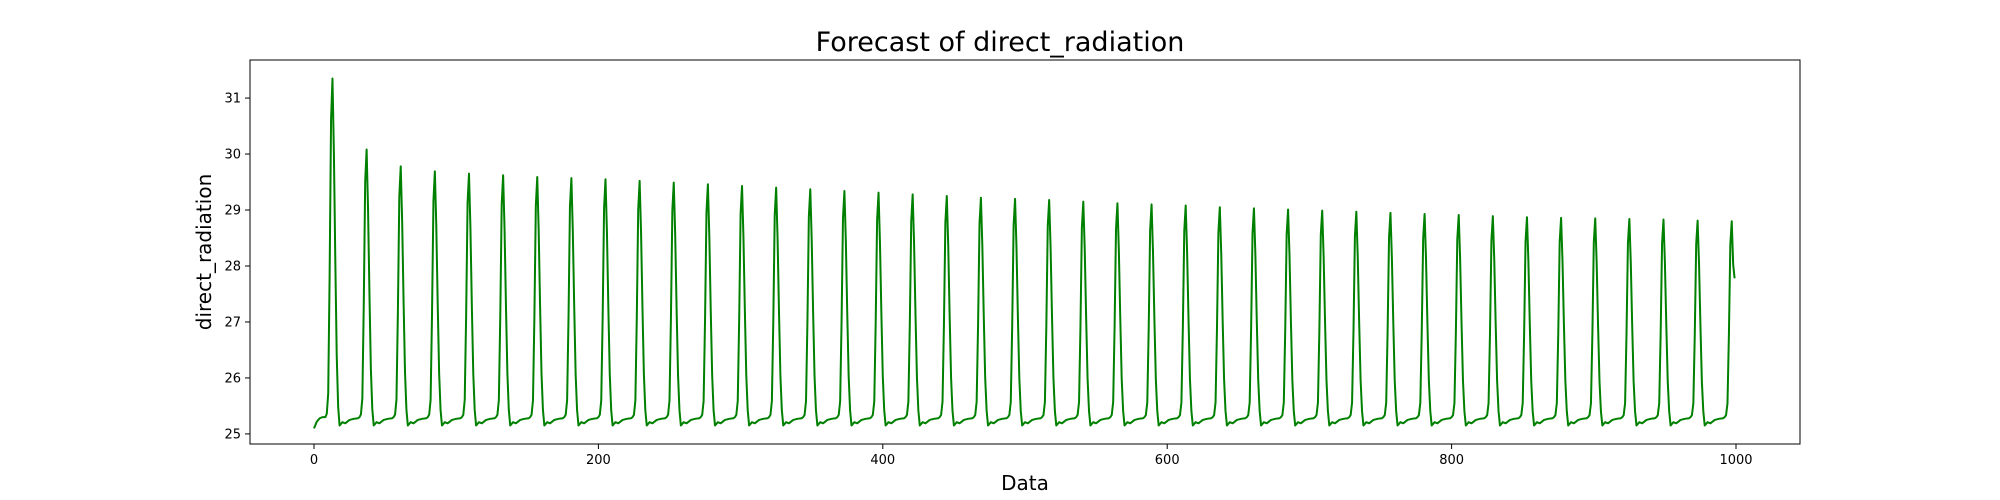  I want to click on y-tick-label: 31, so click(232, 99).